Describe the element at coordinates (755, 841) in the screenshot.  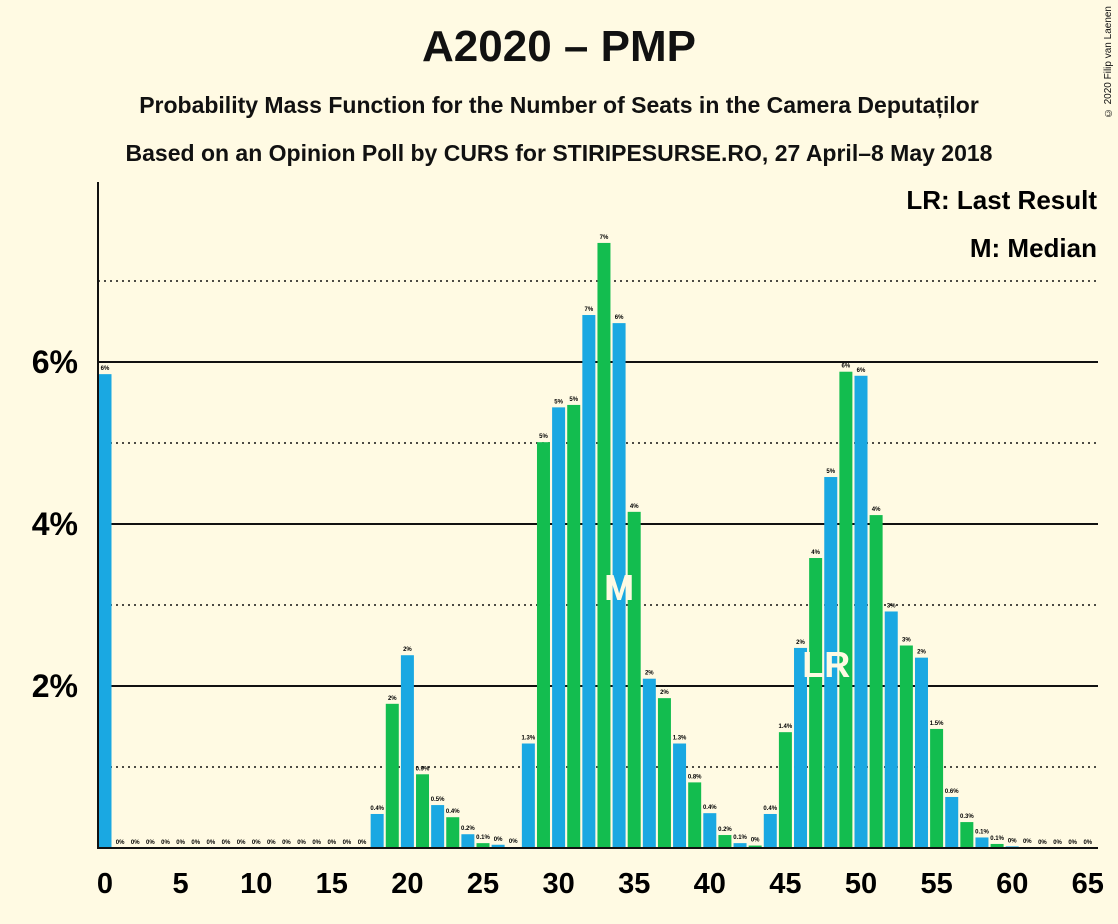
I see `bar-label-seat-43: 0%` at that location.